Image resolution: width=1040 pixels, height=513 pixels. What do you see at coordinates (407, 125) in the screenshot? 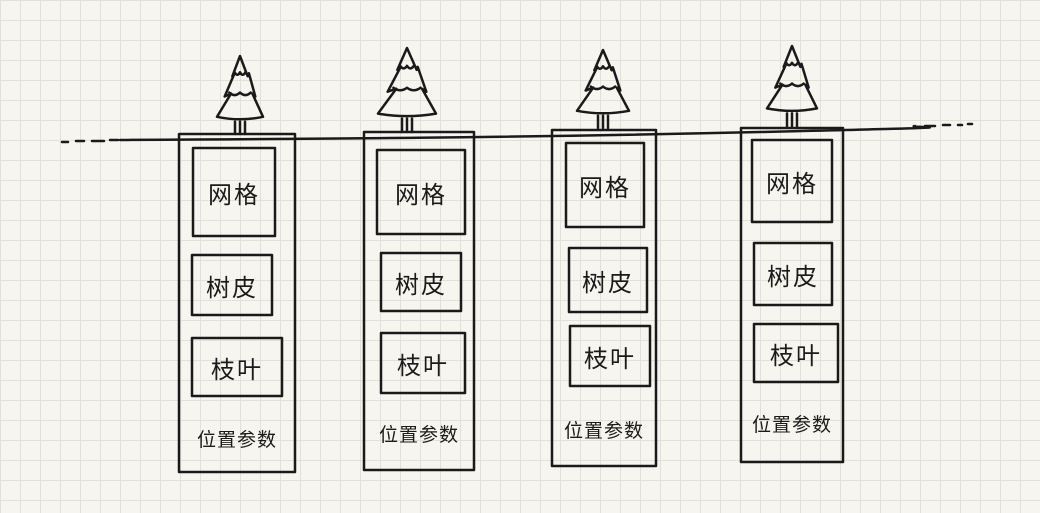
I see `tree-2-trunk` at bounding box center [407, 125].